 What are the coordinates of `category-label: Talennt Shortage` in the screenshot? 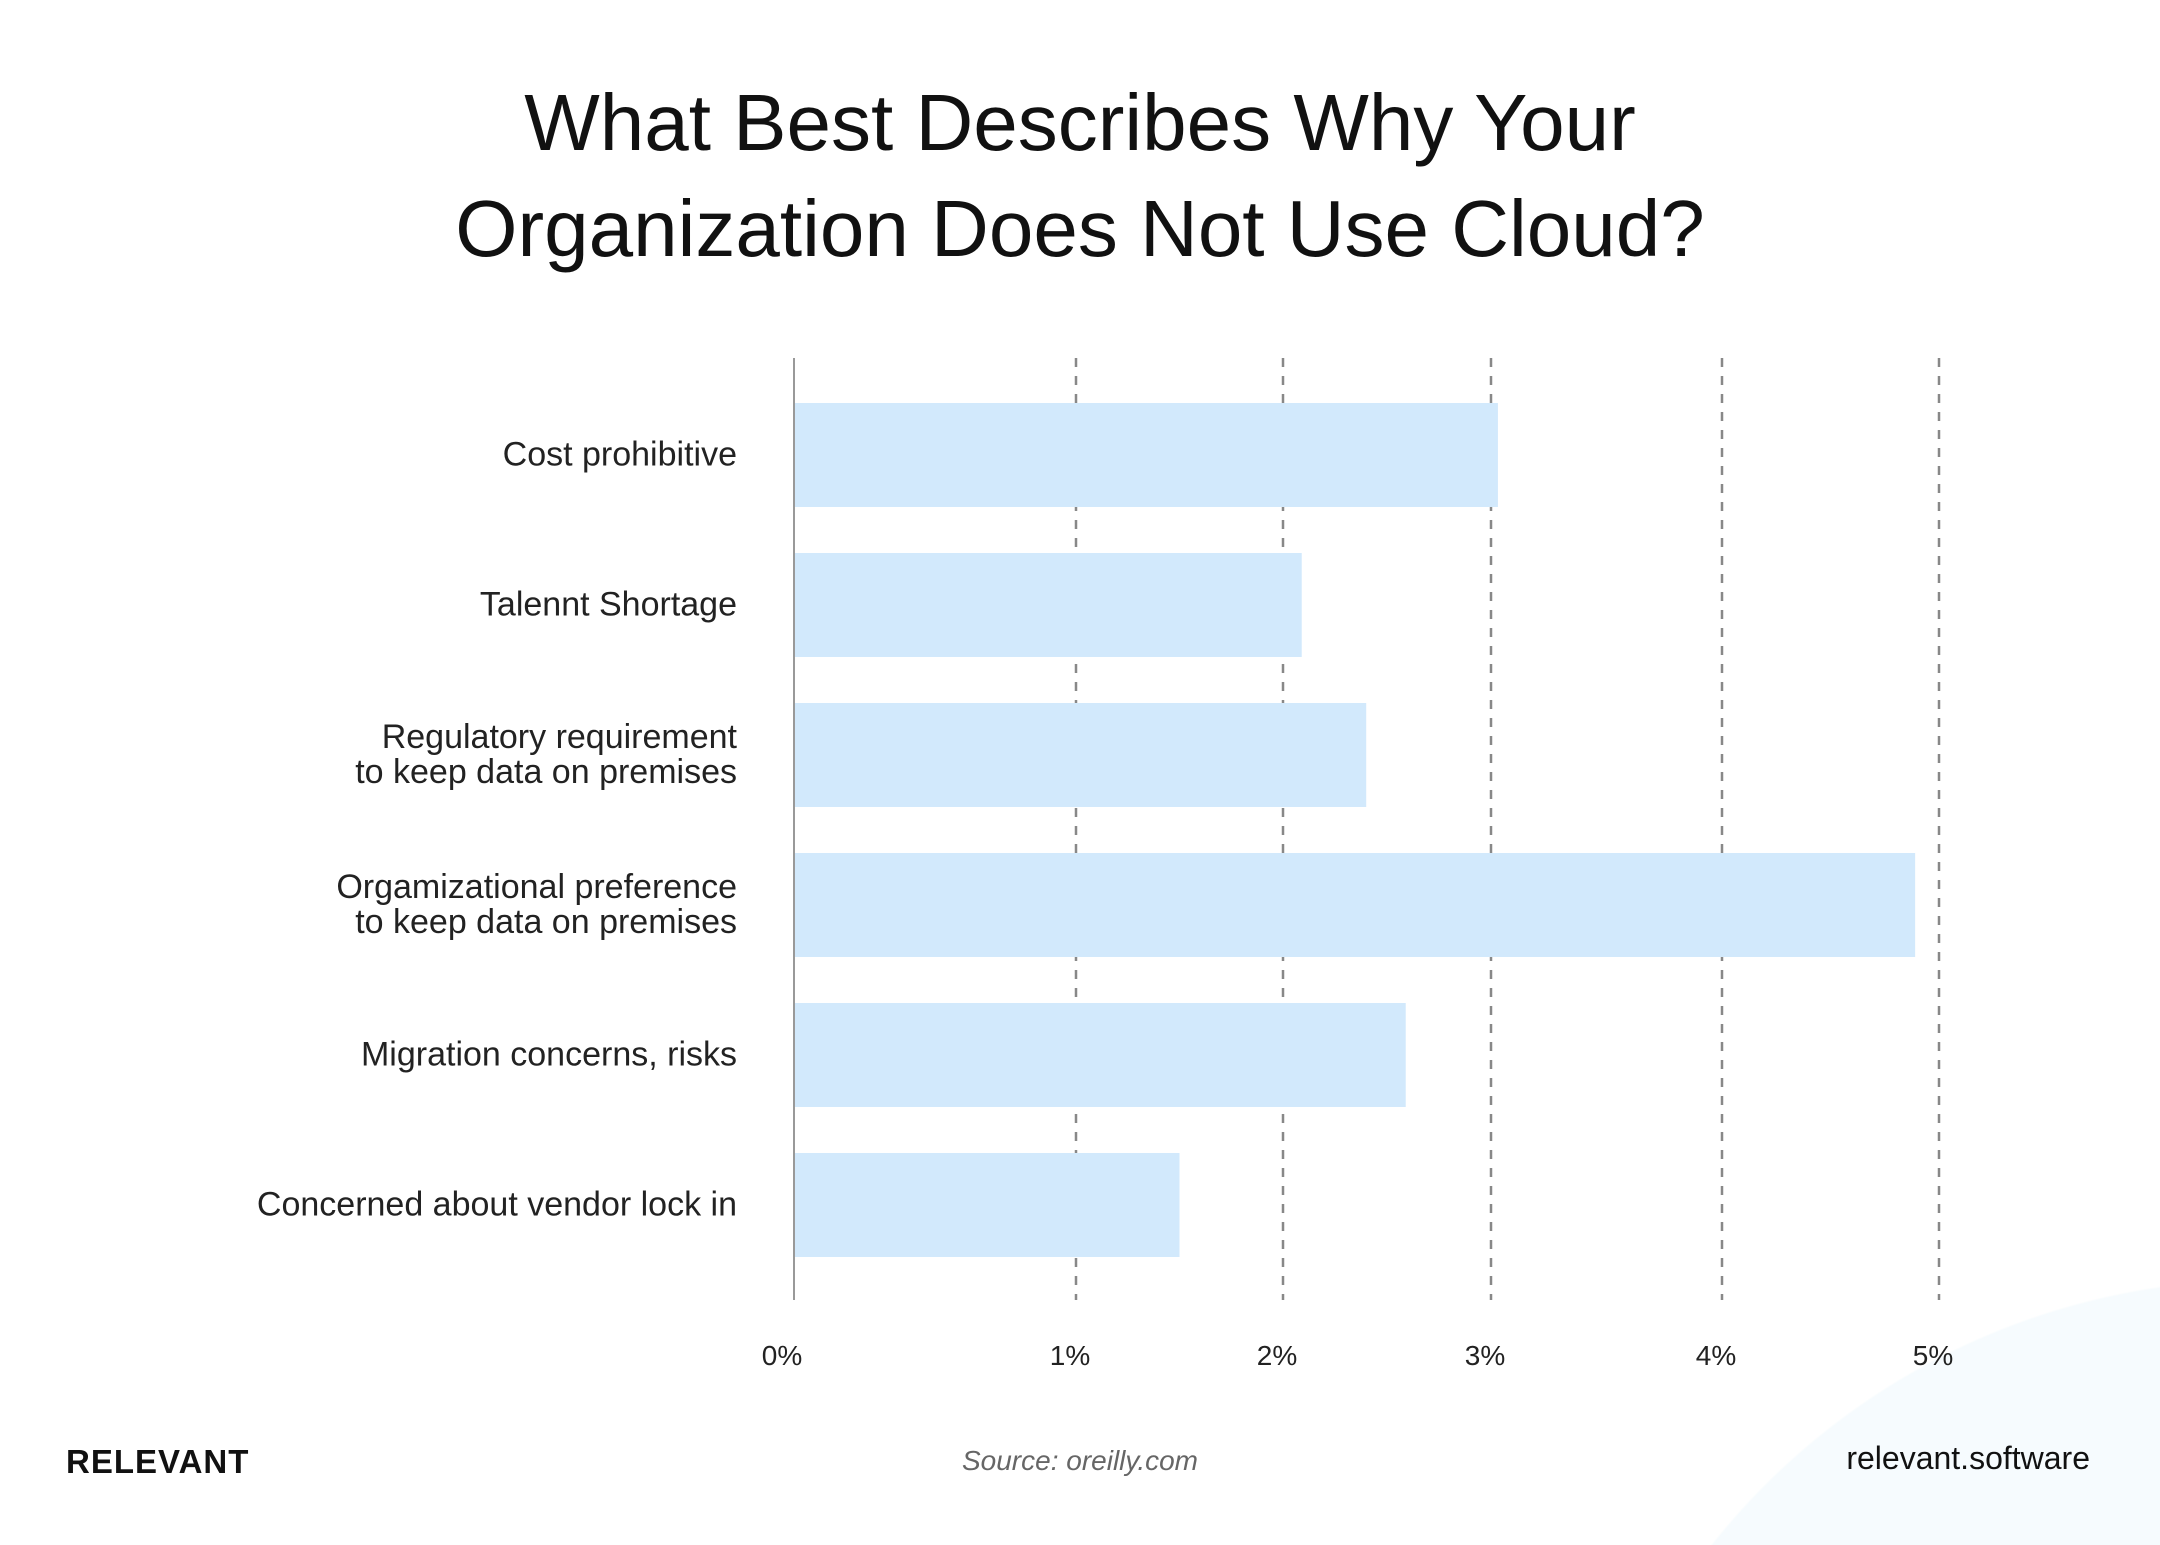 It's located at (608, 604).